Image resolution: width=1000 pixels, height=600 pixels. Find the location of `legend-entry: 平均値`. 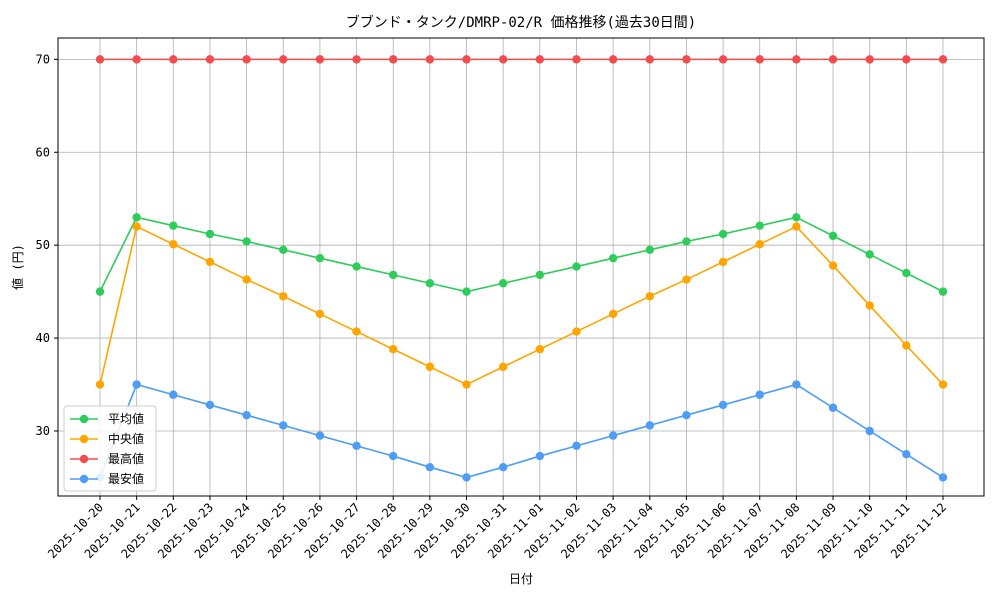

legend-entry: 平均値 is located at coordinates (126, 418).